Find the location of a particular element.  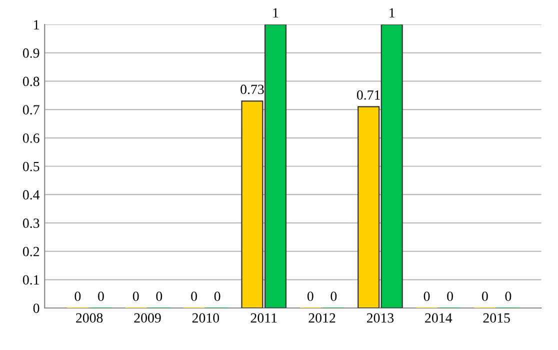

y-tick-label: 0 is located at coordinates (36, 308).